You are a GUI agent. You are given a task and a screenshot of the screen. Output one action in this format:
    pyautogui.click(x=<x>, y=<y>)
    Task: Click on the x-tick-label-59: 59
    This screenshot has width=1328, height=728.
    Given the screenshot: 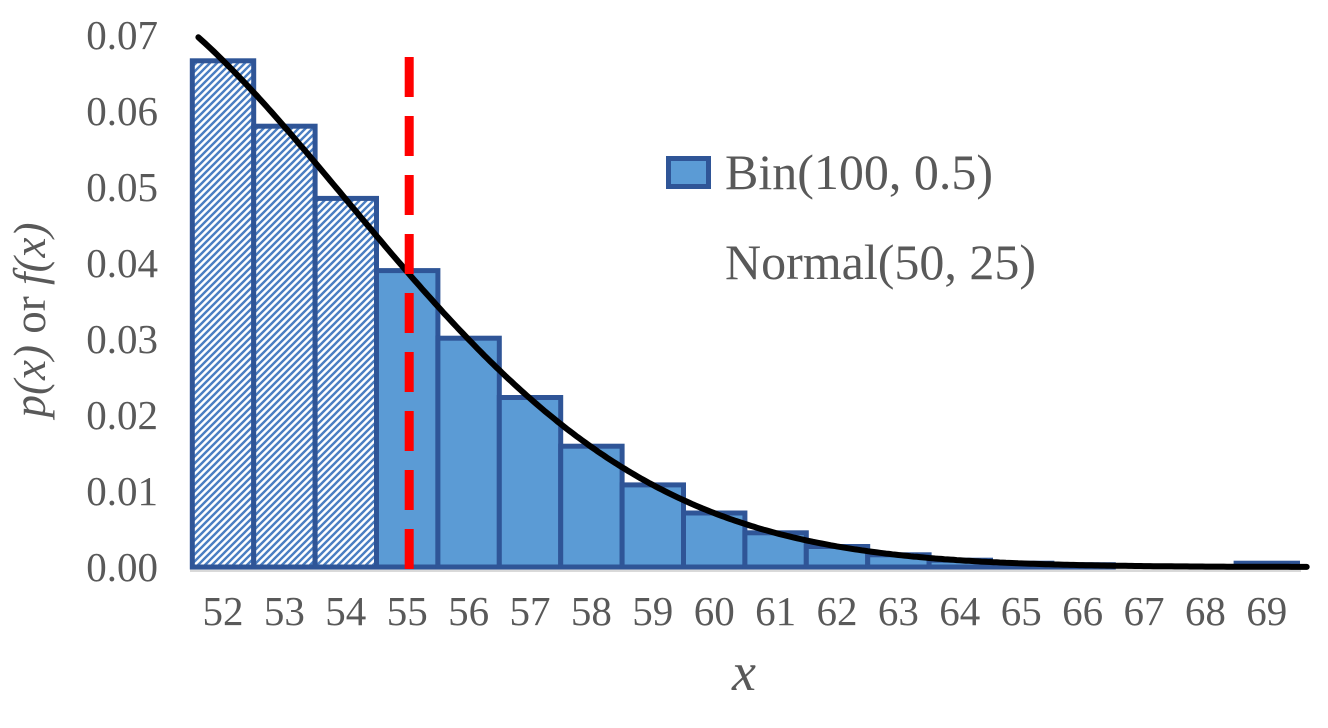 What is the action you would take?
    pyautogui.click(x=653, y=611)
    